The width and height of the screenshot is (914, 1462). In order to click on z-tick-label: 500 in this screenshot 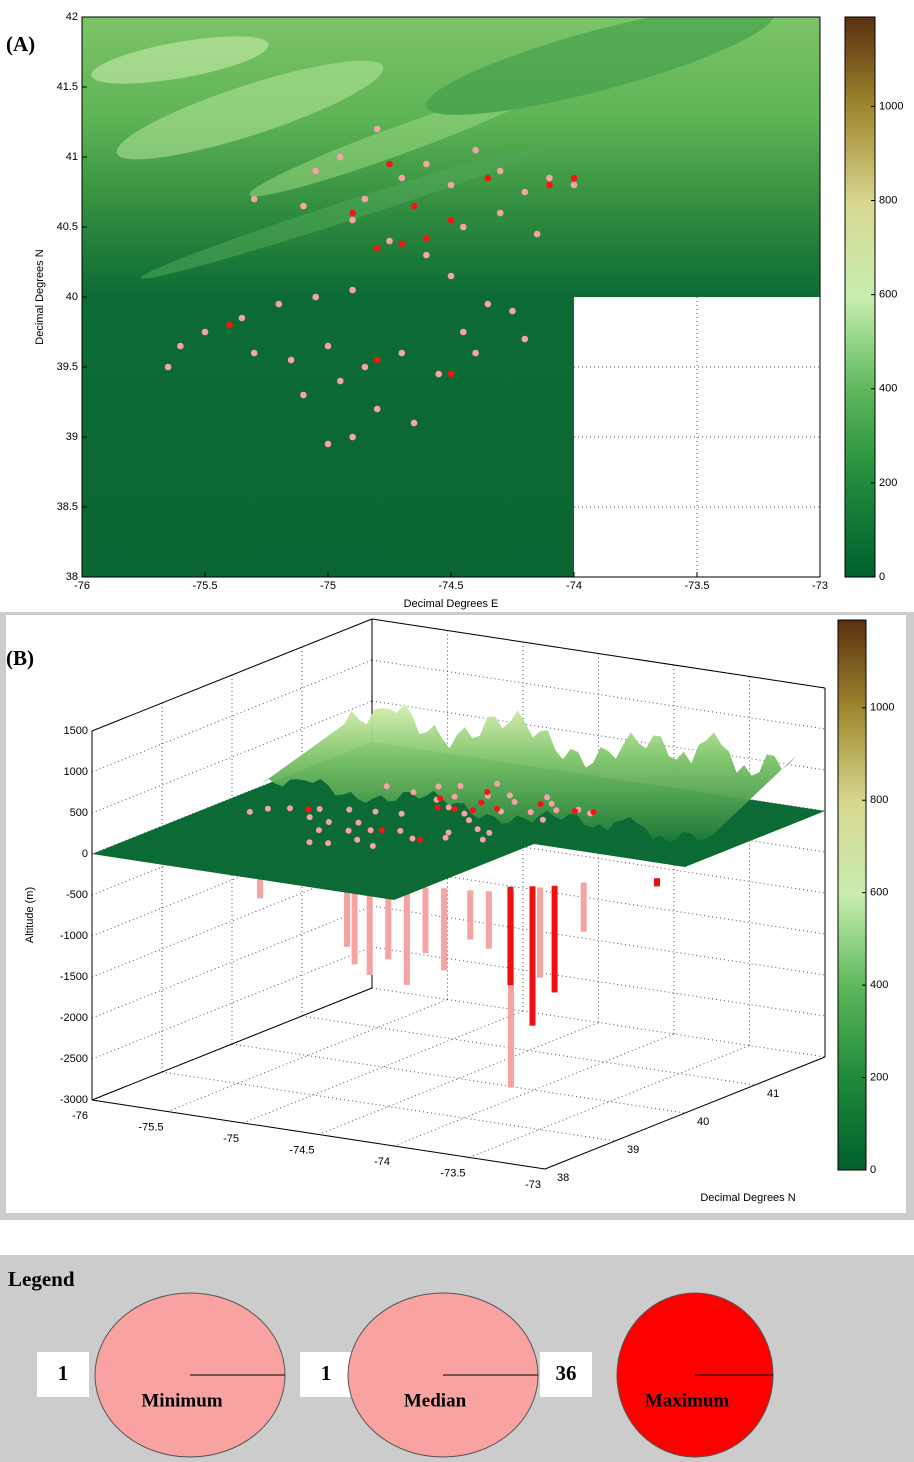, I will do `click(79, 813)`.